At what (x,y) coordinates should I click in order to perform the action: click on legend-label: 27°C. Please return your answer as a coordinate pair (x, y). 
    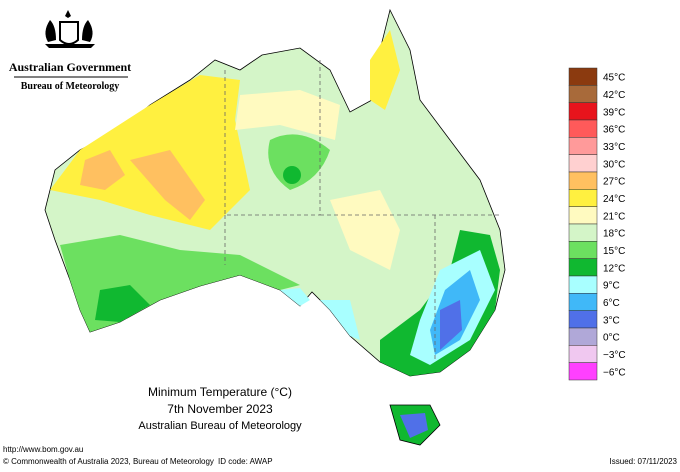
    Looking at the image, I should click on (614, 182).